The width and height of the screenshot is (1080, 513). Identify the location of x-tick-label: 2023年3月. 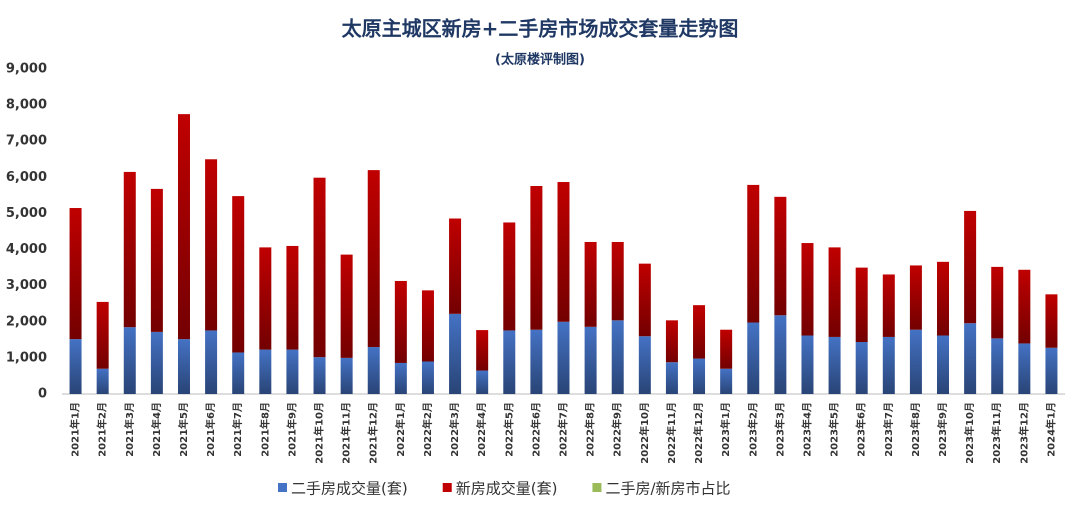
(779, 429).